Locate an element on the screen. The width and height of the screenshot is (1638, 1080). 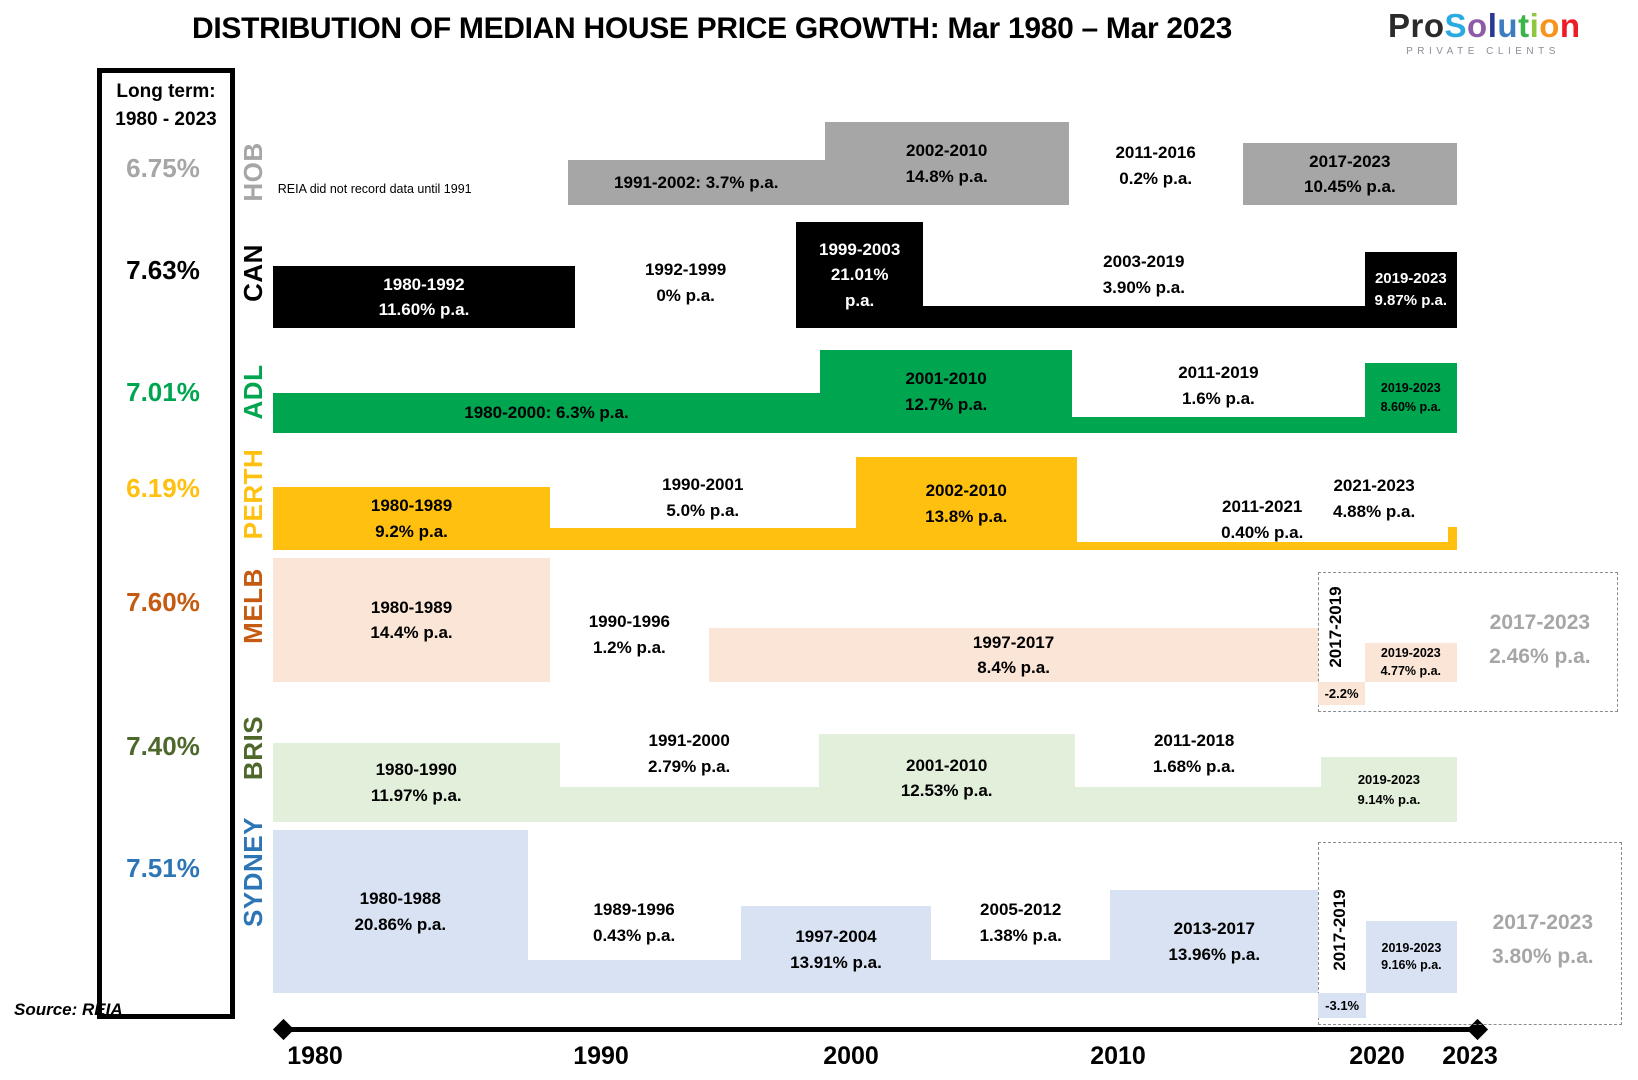
label-line: 2021-2023 is located at coordinates (1374, 485).